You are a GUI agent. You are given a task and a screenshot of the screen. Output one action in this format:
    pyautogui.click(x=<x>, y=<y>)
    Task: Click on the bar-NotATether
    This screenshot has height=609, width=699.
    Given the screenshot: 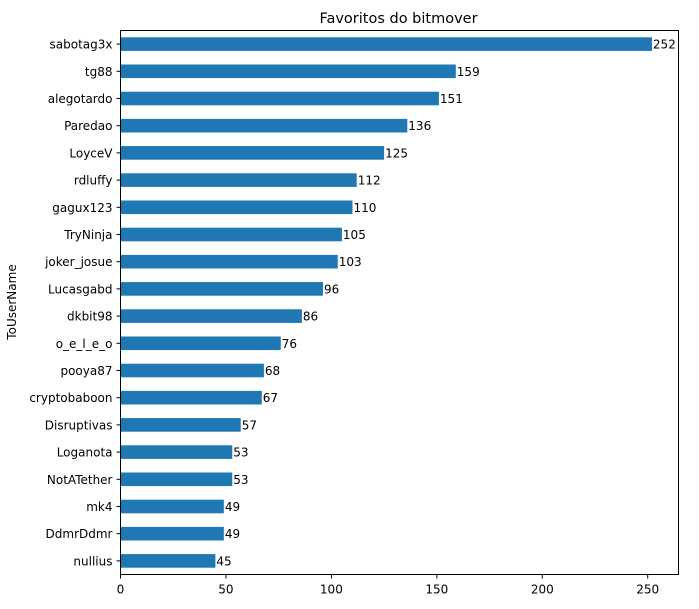 What is the action you would take?
    pyautogui.click(x=176, y=479)
    